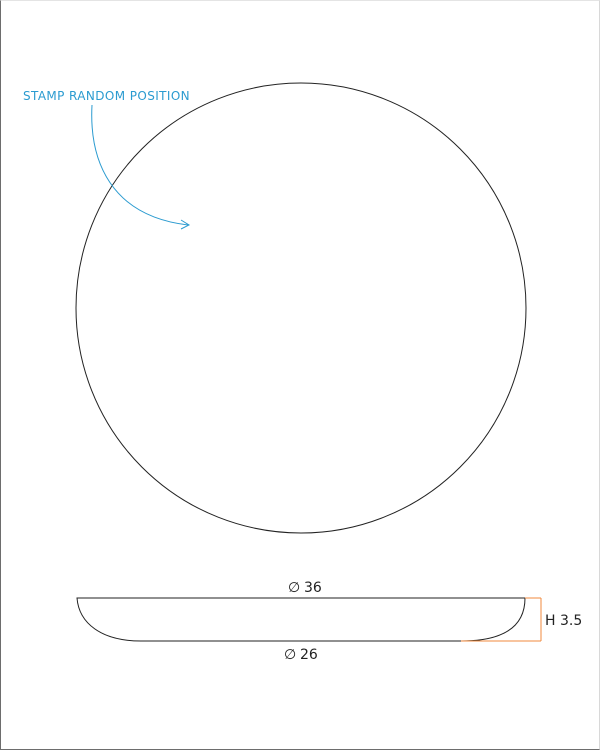 This screenshot has height=751, width=600. I want to click on annotation-arrow-leader, so click(140, 165).